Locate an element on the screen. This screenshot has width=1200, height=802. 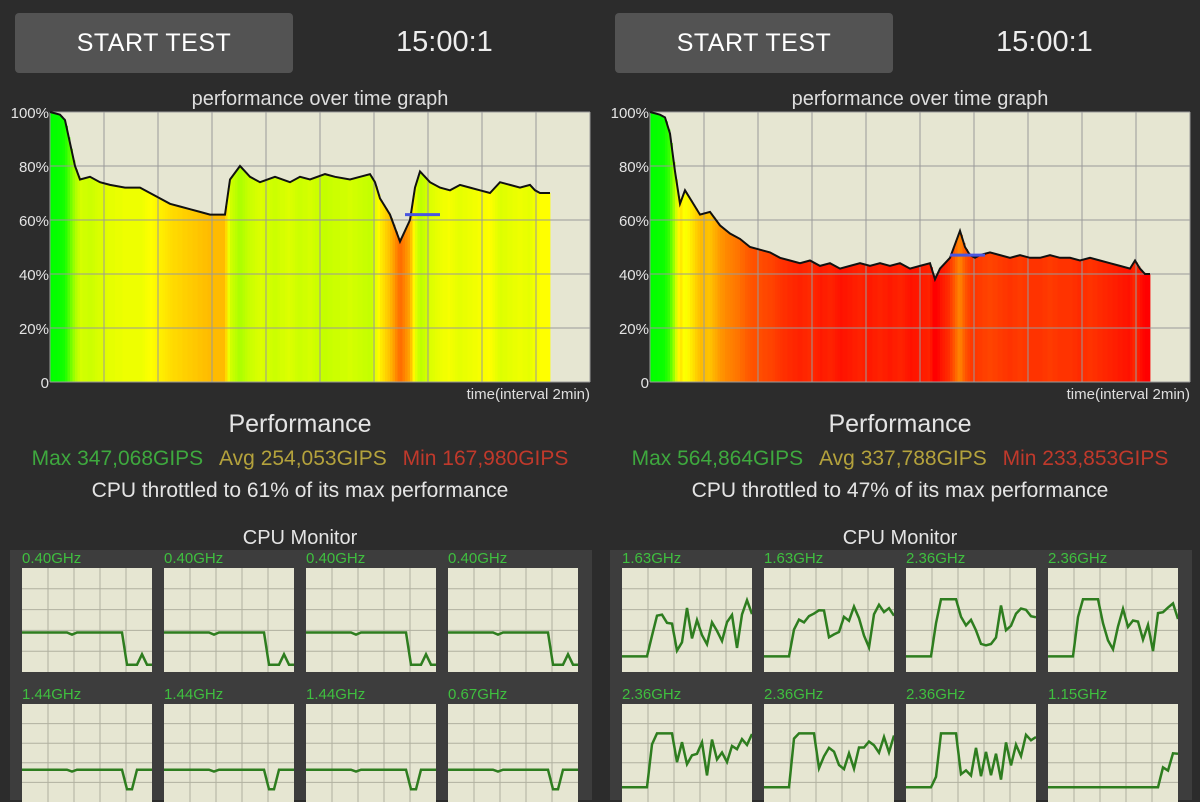
core-frequency: 0.67GHz is located at coordinates (478, 694).